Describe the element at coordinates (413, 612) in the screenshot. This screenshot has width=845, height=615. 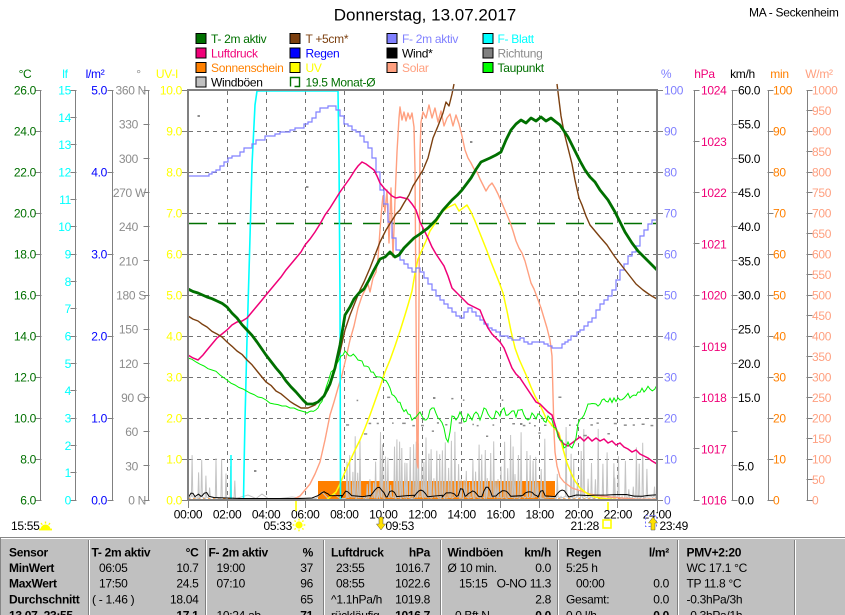
I see `svg-text: 1016.7` at that location.